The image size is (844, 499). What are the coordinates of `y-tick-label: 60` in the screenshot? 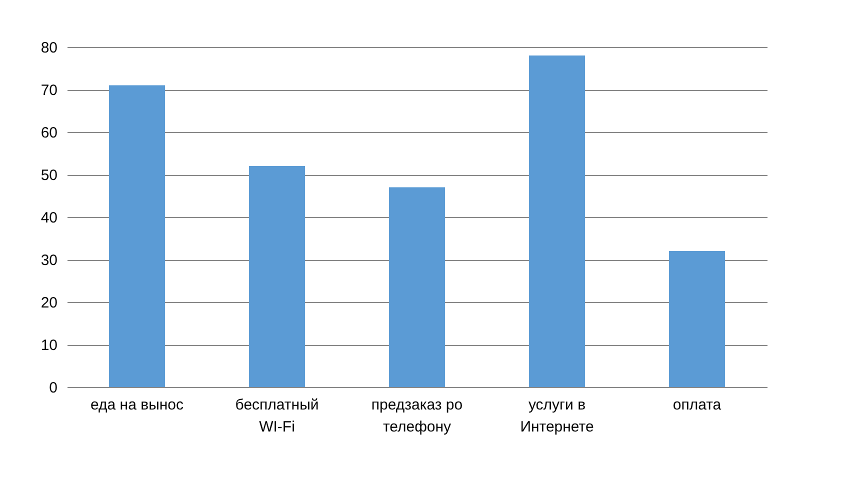 It's located at (49, 133).